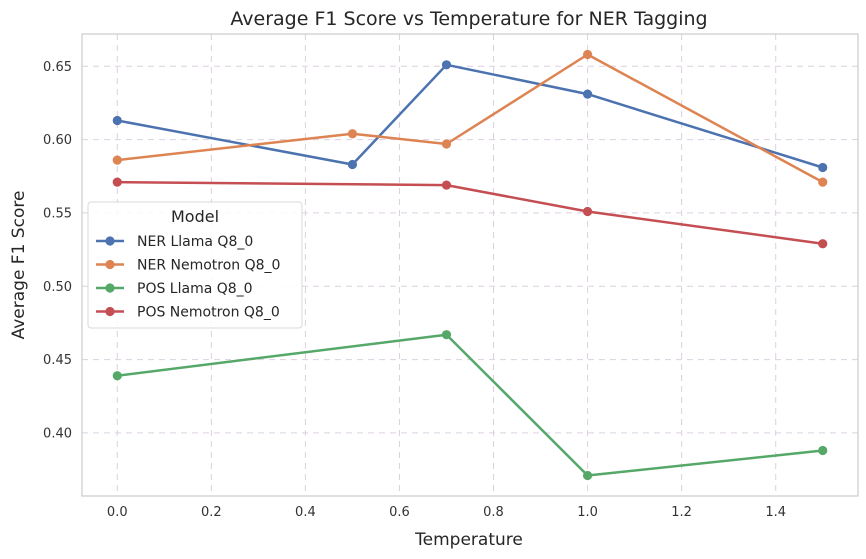 The image size is (866, 559). I want to click on legend-item: POS Llama Q8_0, so click(174, 289).